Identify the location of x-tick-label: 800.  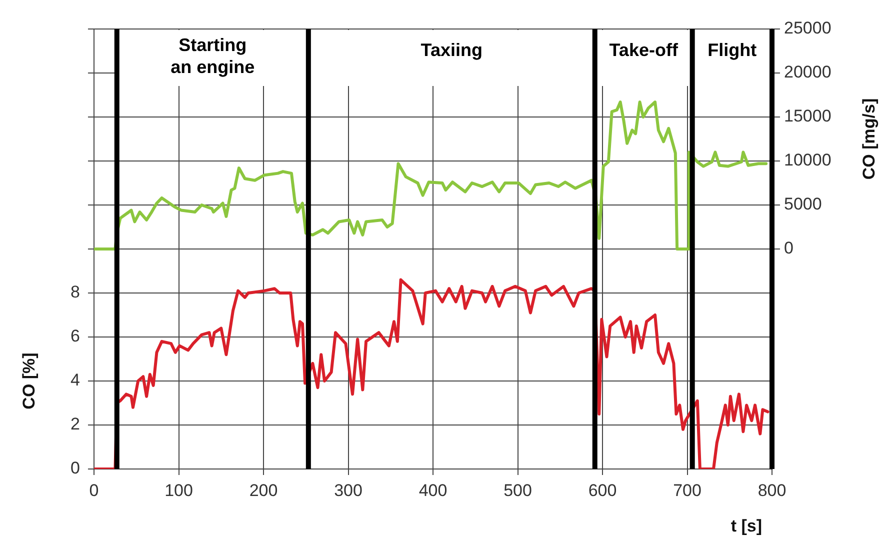
(772, 490).